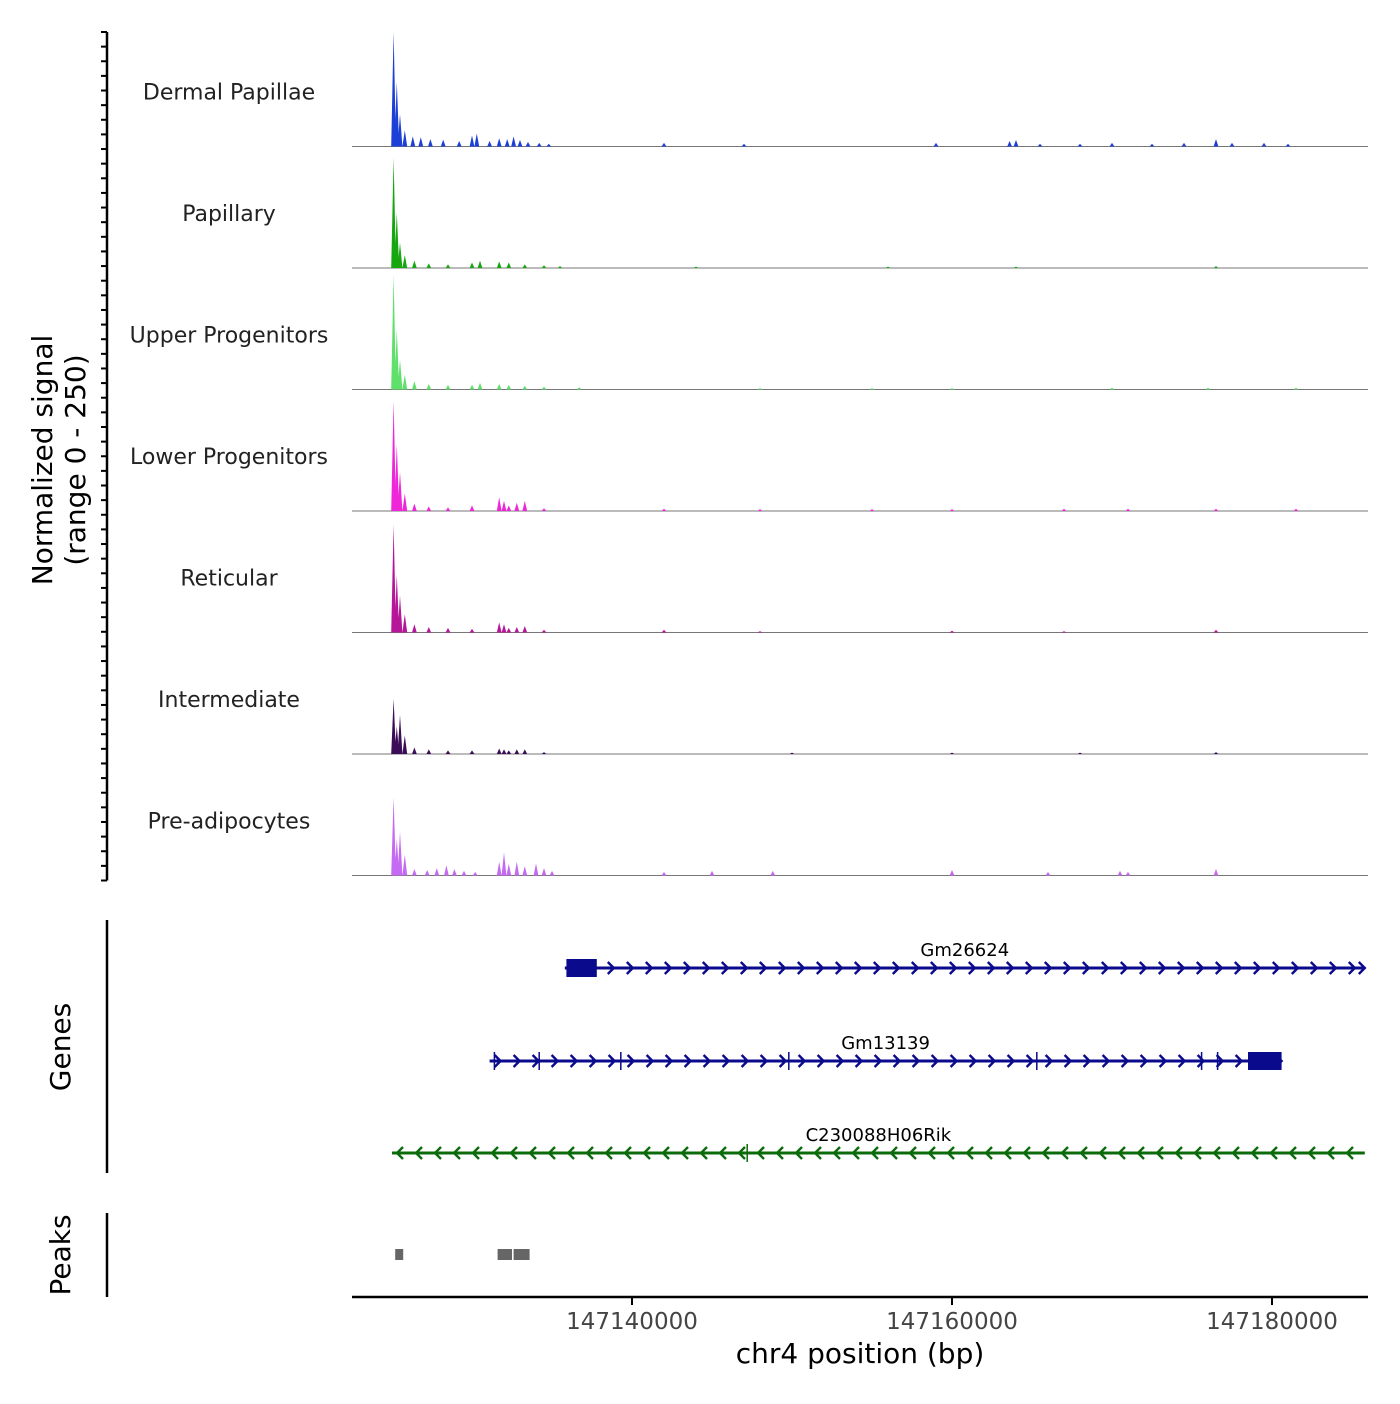  I want to click on track-label: Intermediate, so click(229, 700).